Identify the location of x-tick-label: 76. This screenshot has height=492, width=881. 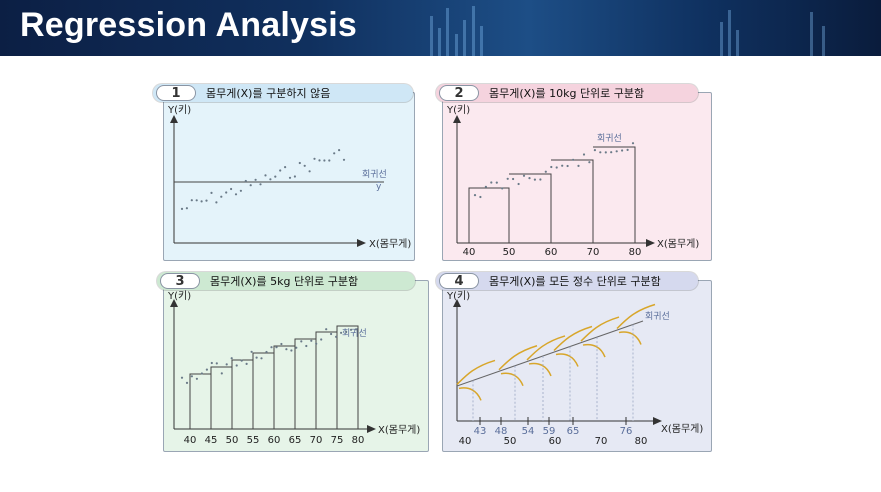
(626, 431).